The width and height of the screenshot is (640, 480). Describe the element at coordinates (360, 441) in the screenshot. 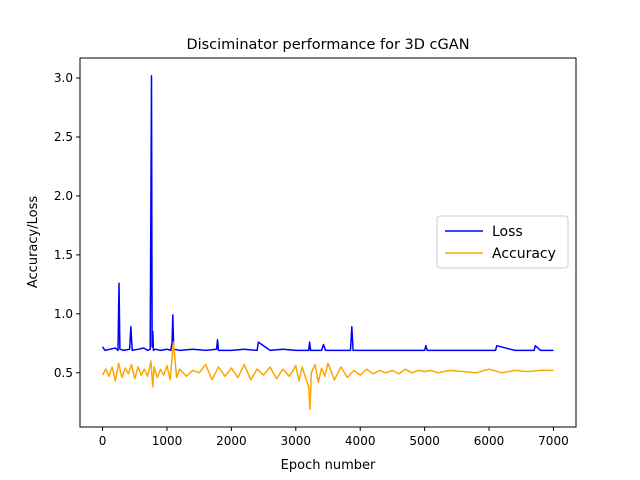

I see `x-tick-label: 4000` at that location.